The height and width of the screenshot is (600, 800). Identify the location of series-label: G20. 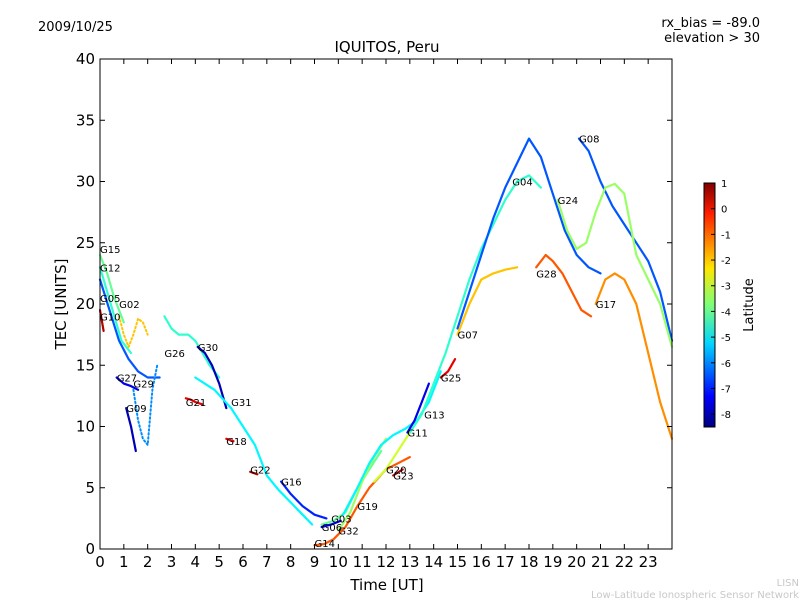
(396, 470).